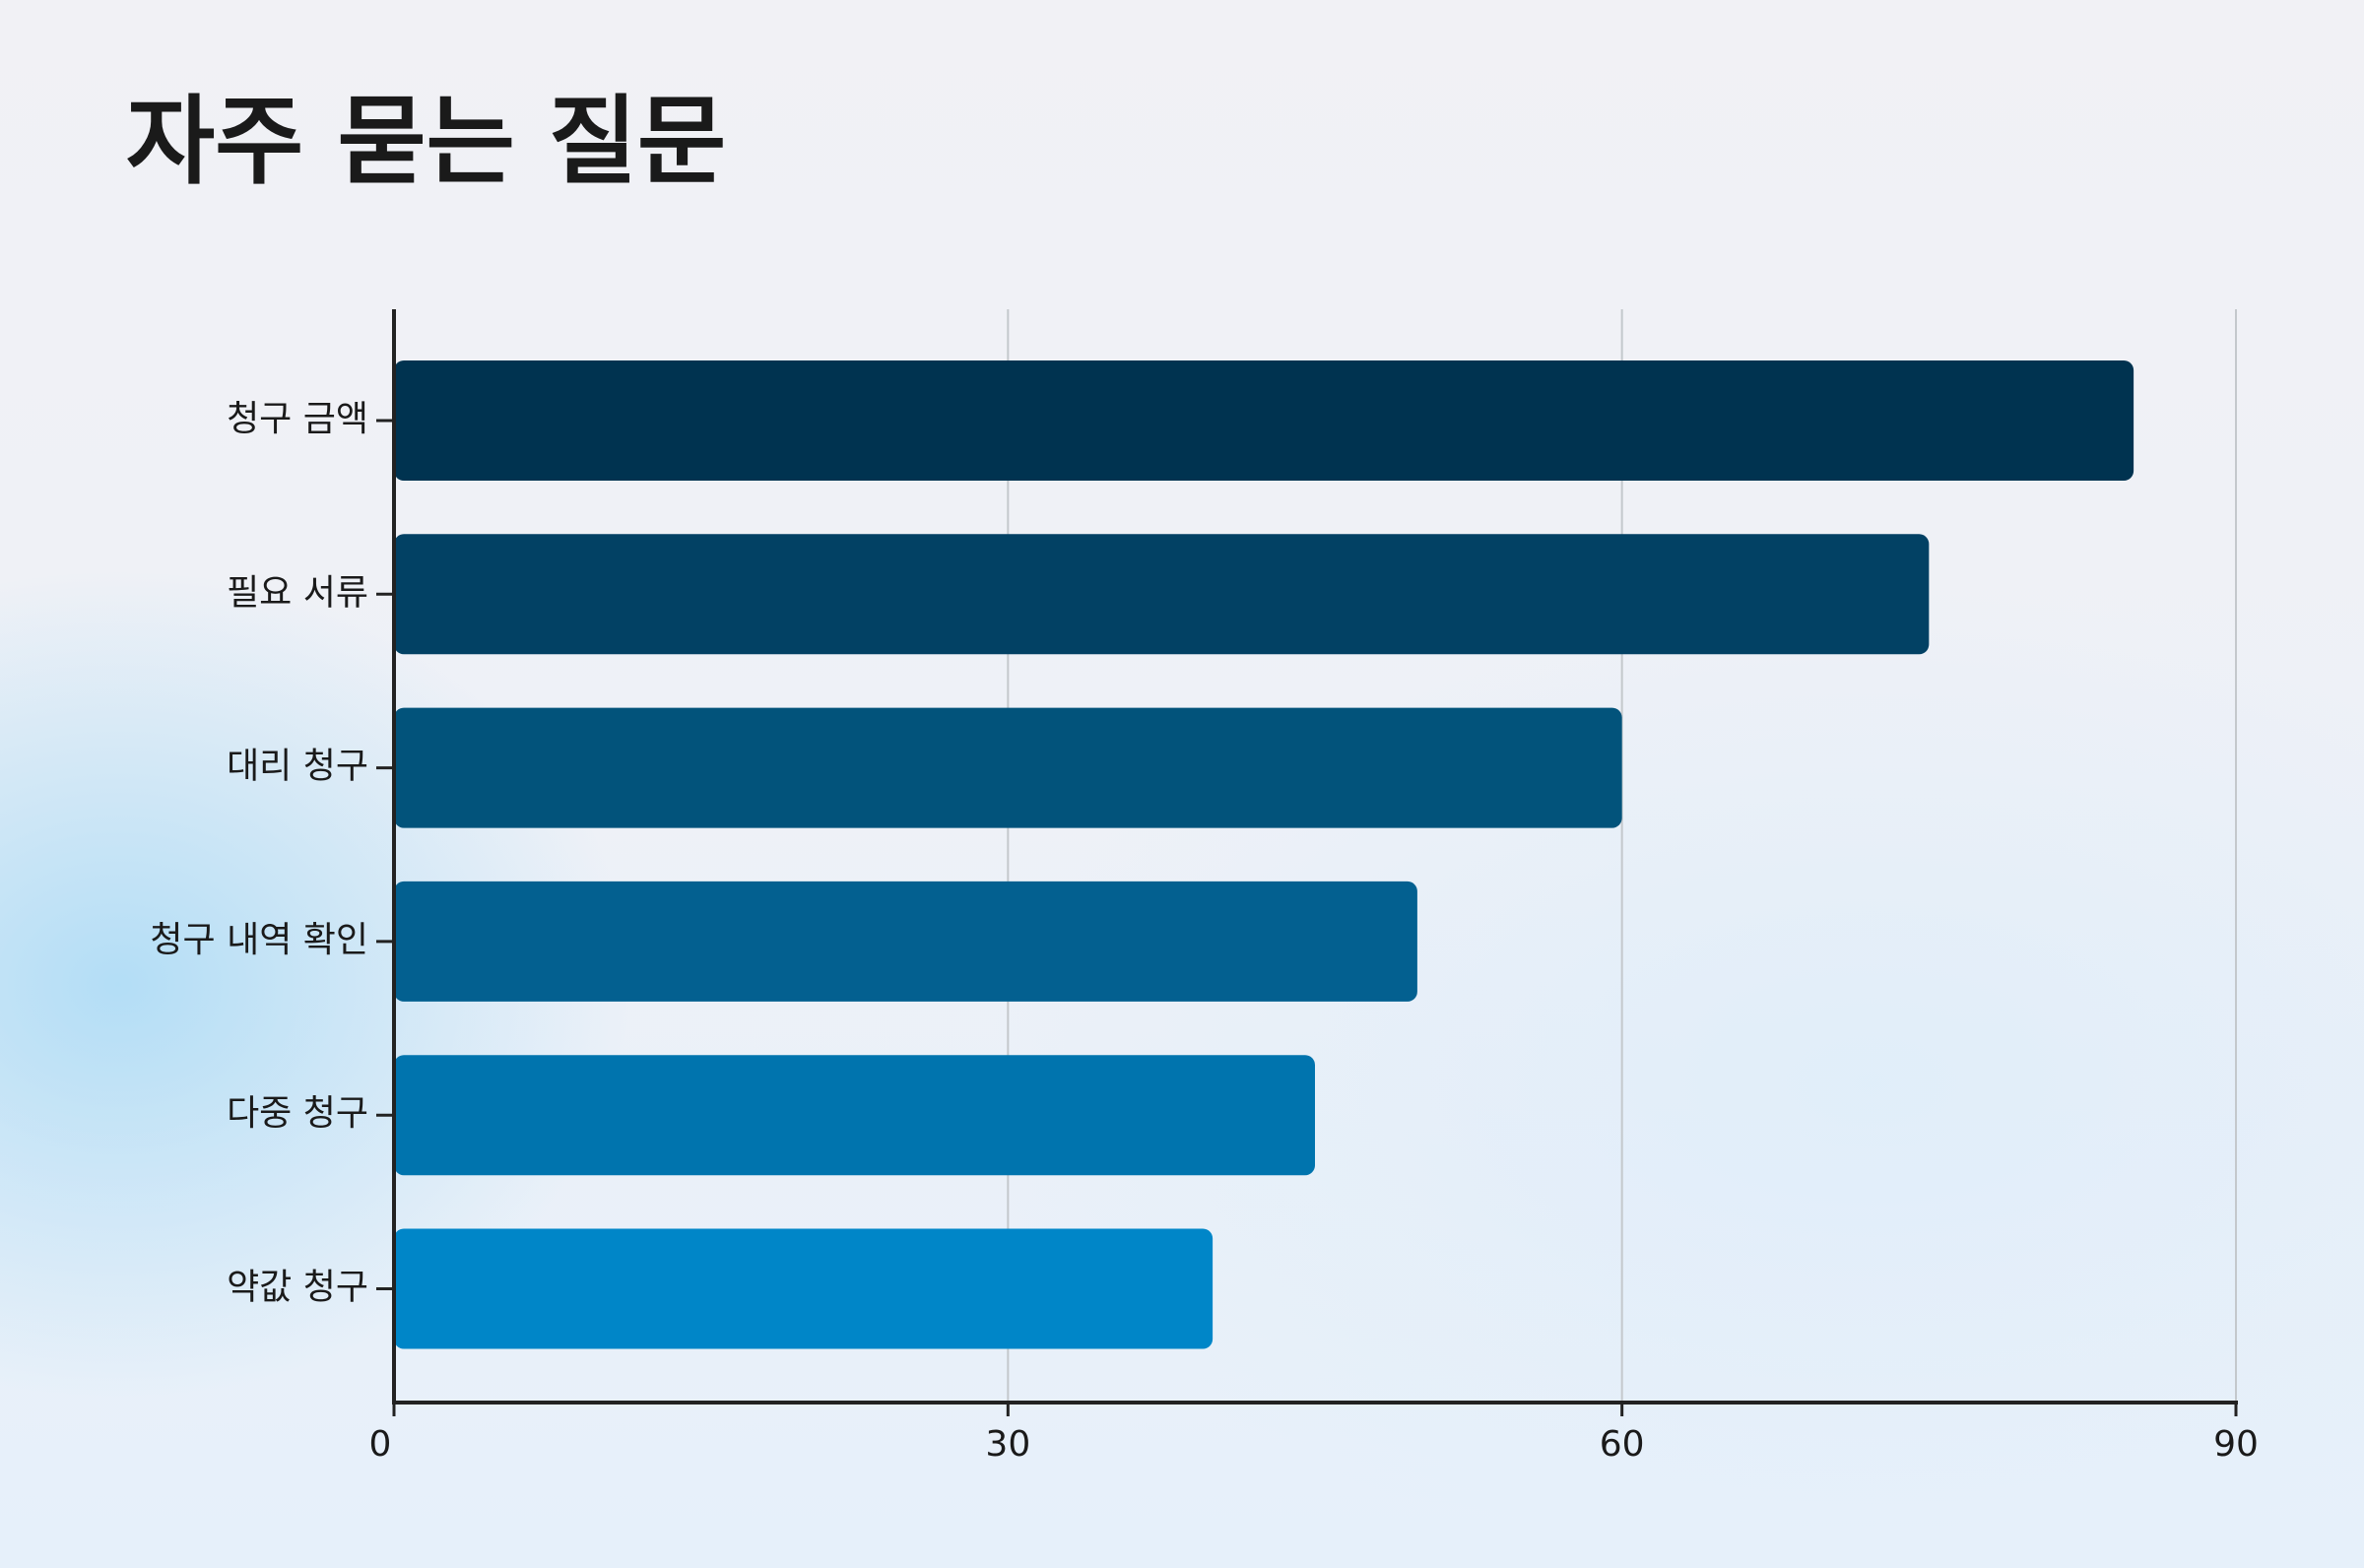 Image resolution: width=2364 pixels, height=1568 pixels. I want to click on x-tick-label: 60, so click(1622, 1445).